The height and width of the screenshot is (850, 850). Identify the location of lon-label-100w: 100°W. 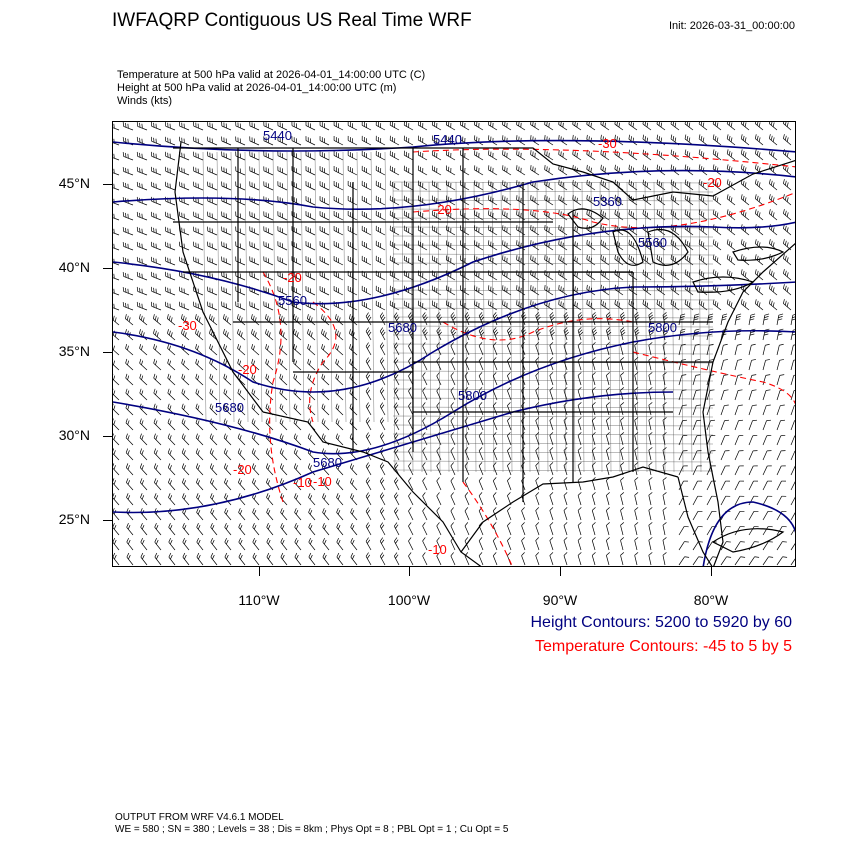
(409, 600).